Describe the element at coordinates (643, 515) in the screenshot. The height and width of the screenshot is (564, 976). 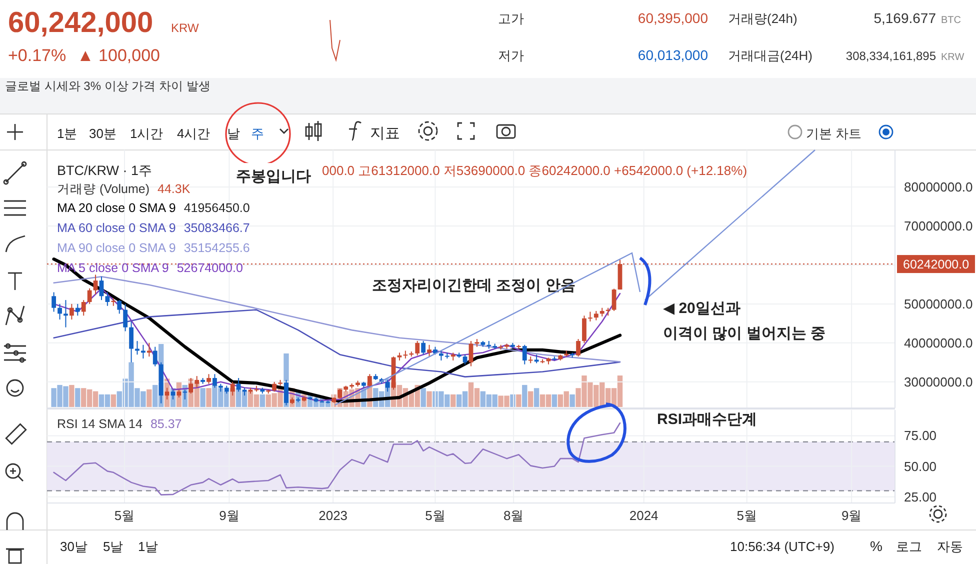
I see `x-tick-label: 2024` at that location.